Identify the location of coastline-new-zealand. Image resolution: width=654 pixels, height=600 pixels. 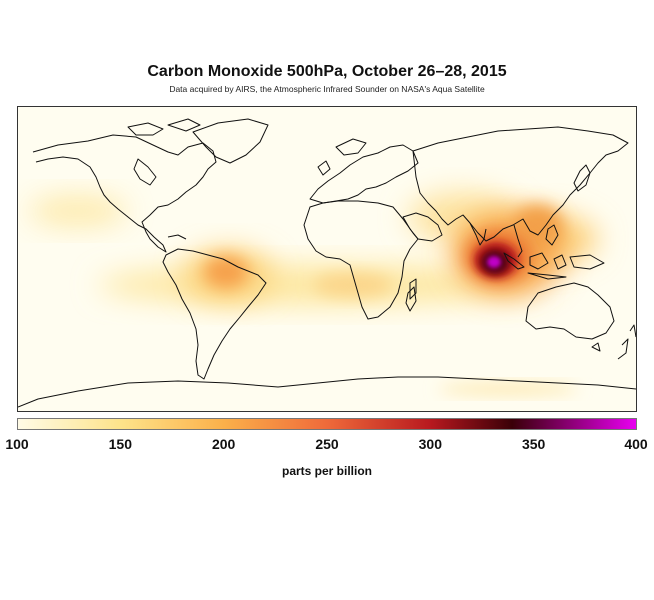
(626, 342).